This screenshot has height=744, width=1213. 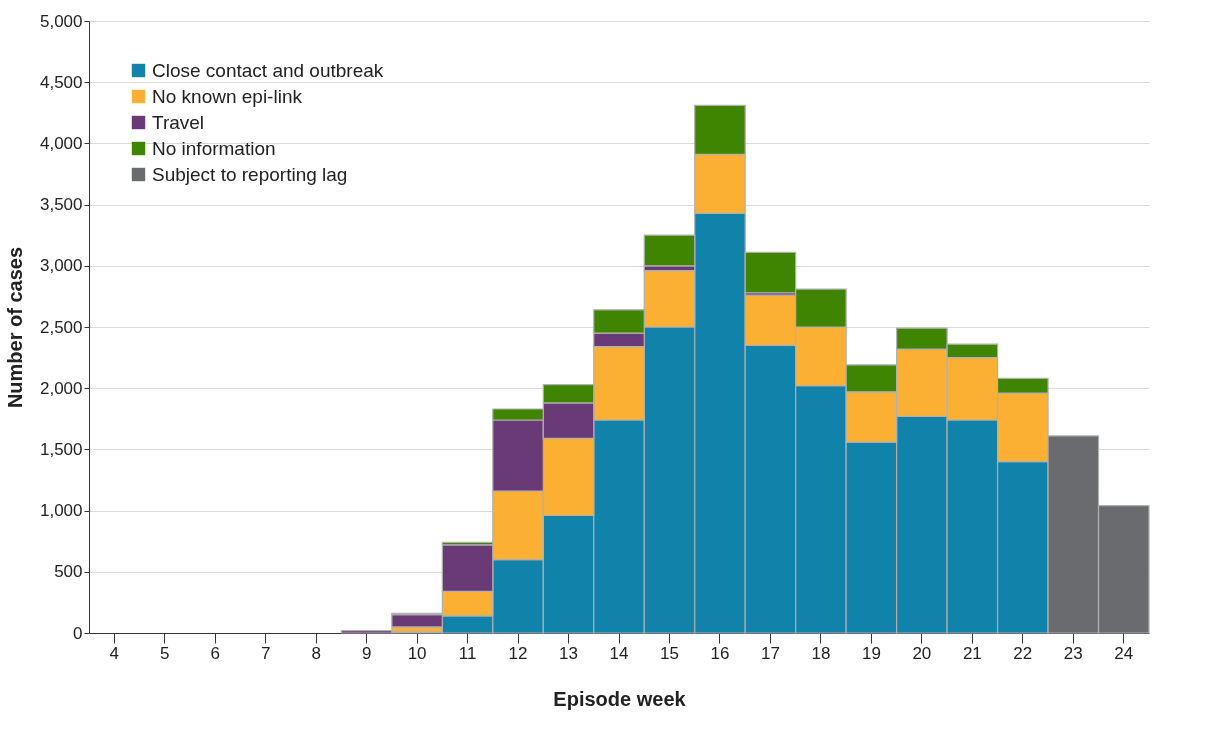 What do you see at coordinates (227, 96) in the screenshot?
I see `legend-label: No known epi-link` at bounding box center [227, 96].